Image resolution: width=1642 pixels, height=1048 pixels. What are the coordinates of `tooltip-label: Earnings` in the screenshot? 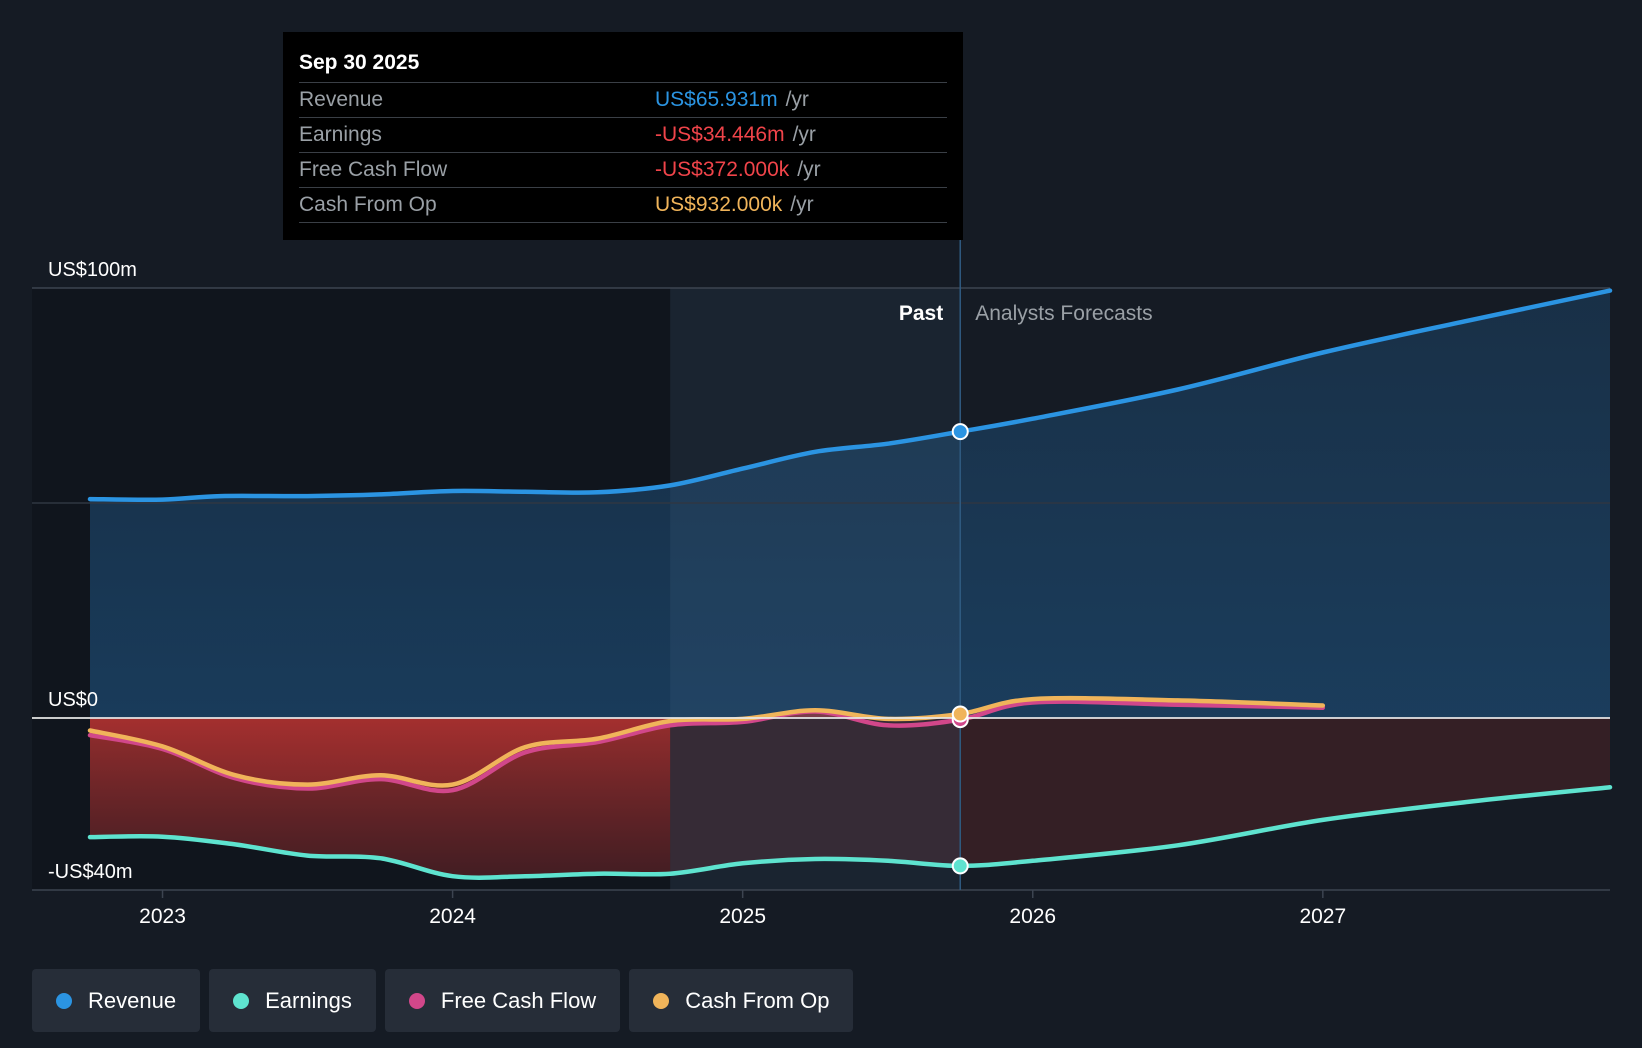 It's located at (340, 134).